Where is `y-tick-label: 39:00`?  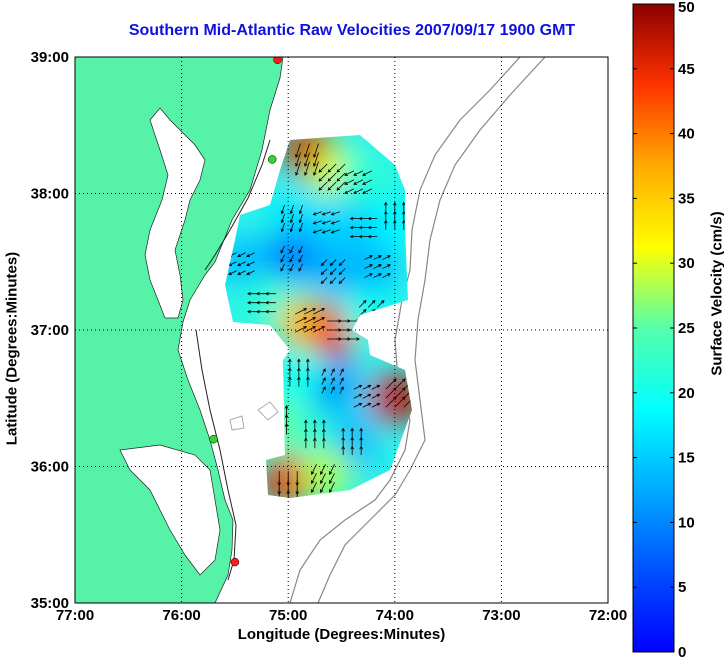
y-tick-label: 39:00 is located at coordinates (50, 57).